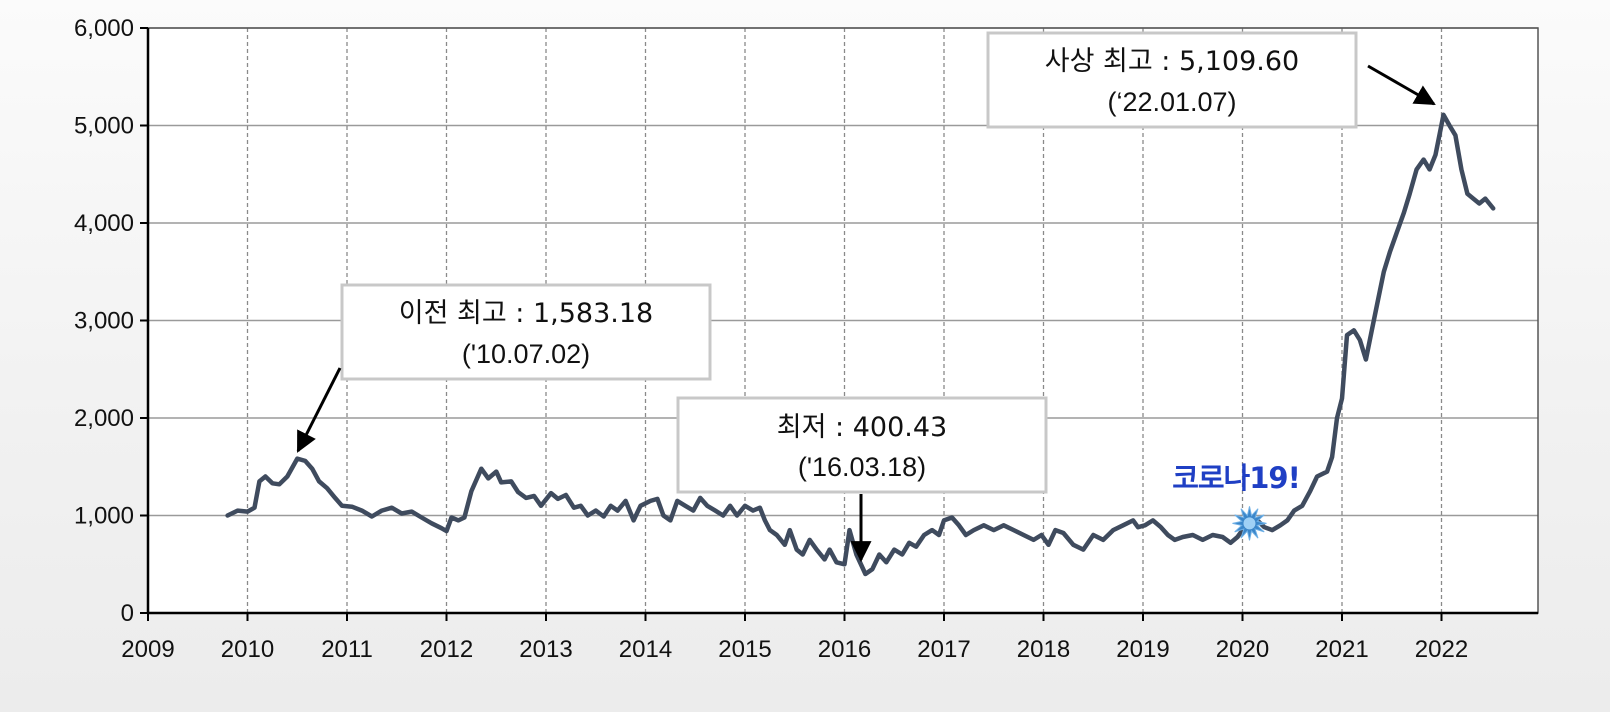  I want to click on annotation-lowest: 최저 : 400.43 ('16.03.18), so click(862, 479).